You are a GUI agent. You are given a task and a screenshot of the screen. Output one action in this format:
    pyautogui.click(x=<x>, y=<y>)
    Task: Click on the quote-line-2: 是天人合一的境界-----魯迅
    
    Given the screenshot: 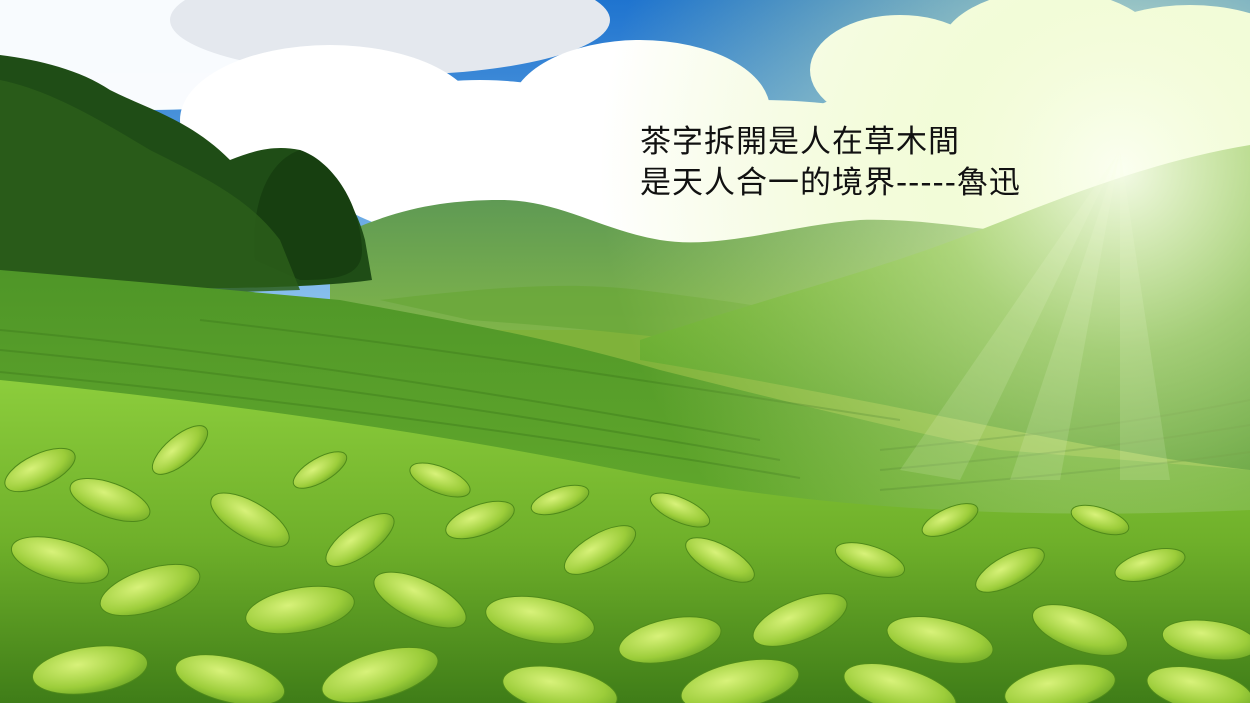 What is the action you would take?
    pyautogui.click(x=830, y=183)
    